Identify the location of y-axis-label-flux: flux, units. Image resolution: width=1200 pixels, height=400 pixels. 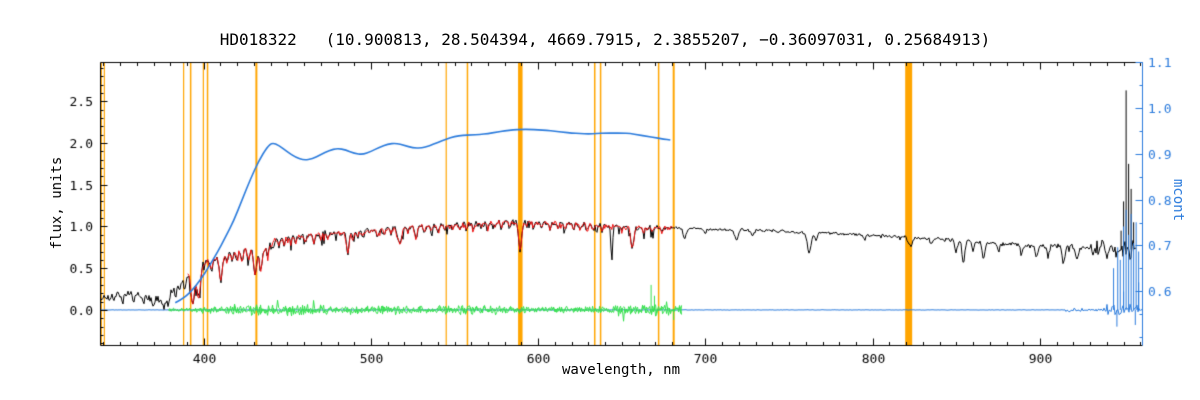
(57, 203).